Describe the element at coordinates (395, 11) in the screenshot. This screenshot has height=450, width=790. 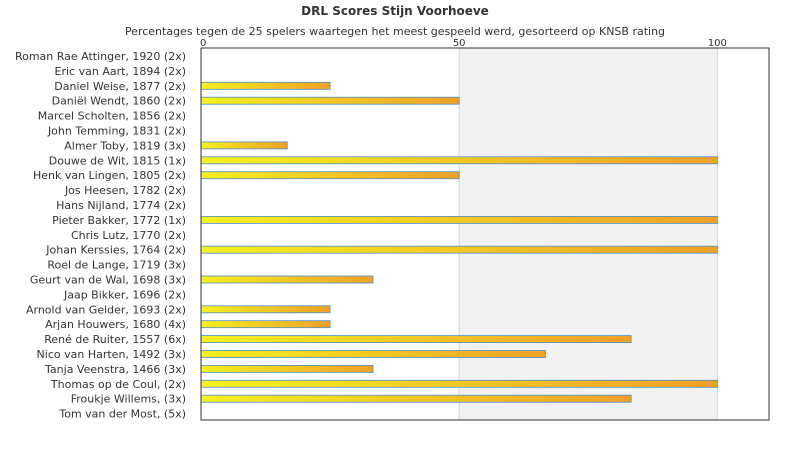
I see `chart-title: DRL Scores Stijn Voorhoeve` at that location.